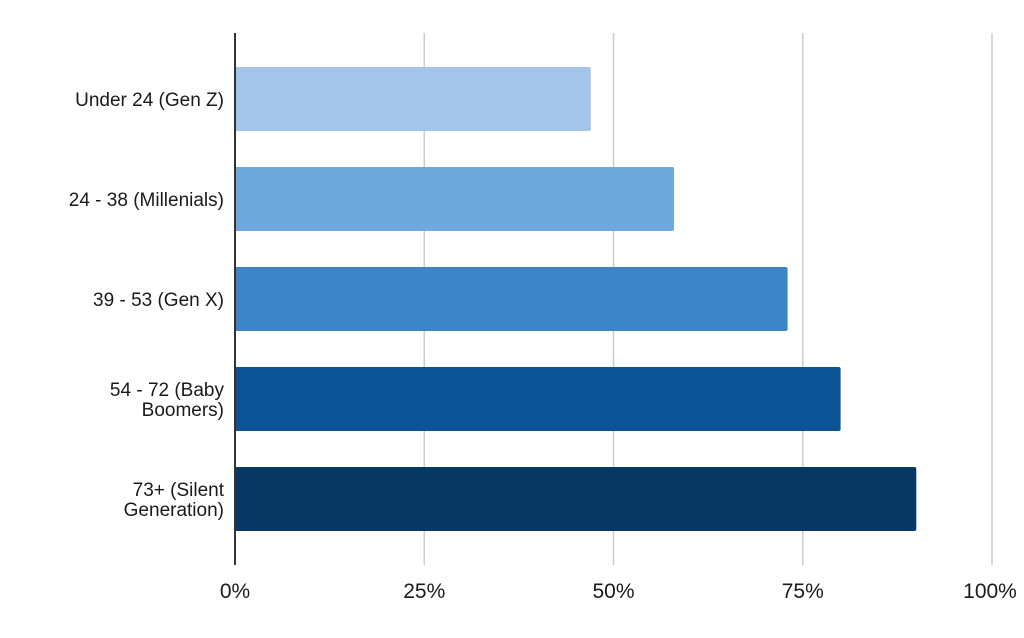 This screenshot has width=1024, height=638. I want to click on category-label: 54 - 72 (Baby, so click(167, 390).